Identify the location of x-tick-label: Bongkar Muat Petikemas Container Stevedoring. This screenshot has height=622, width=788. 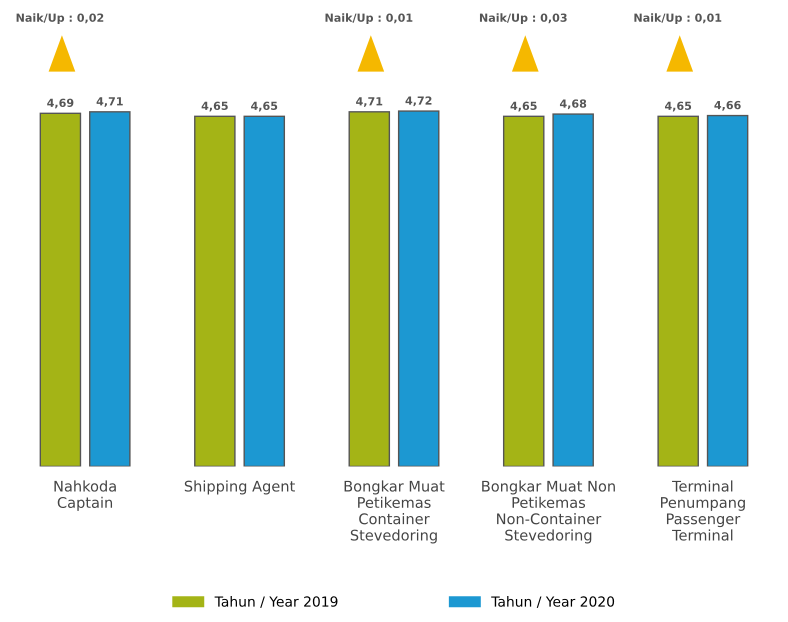
(394, 512).